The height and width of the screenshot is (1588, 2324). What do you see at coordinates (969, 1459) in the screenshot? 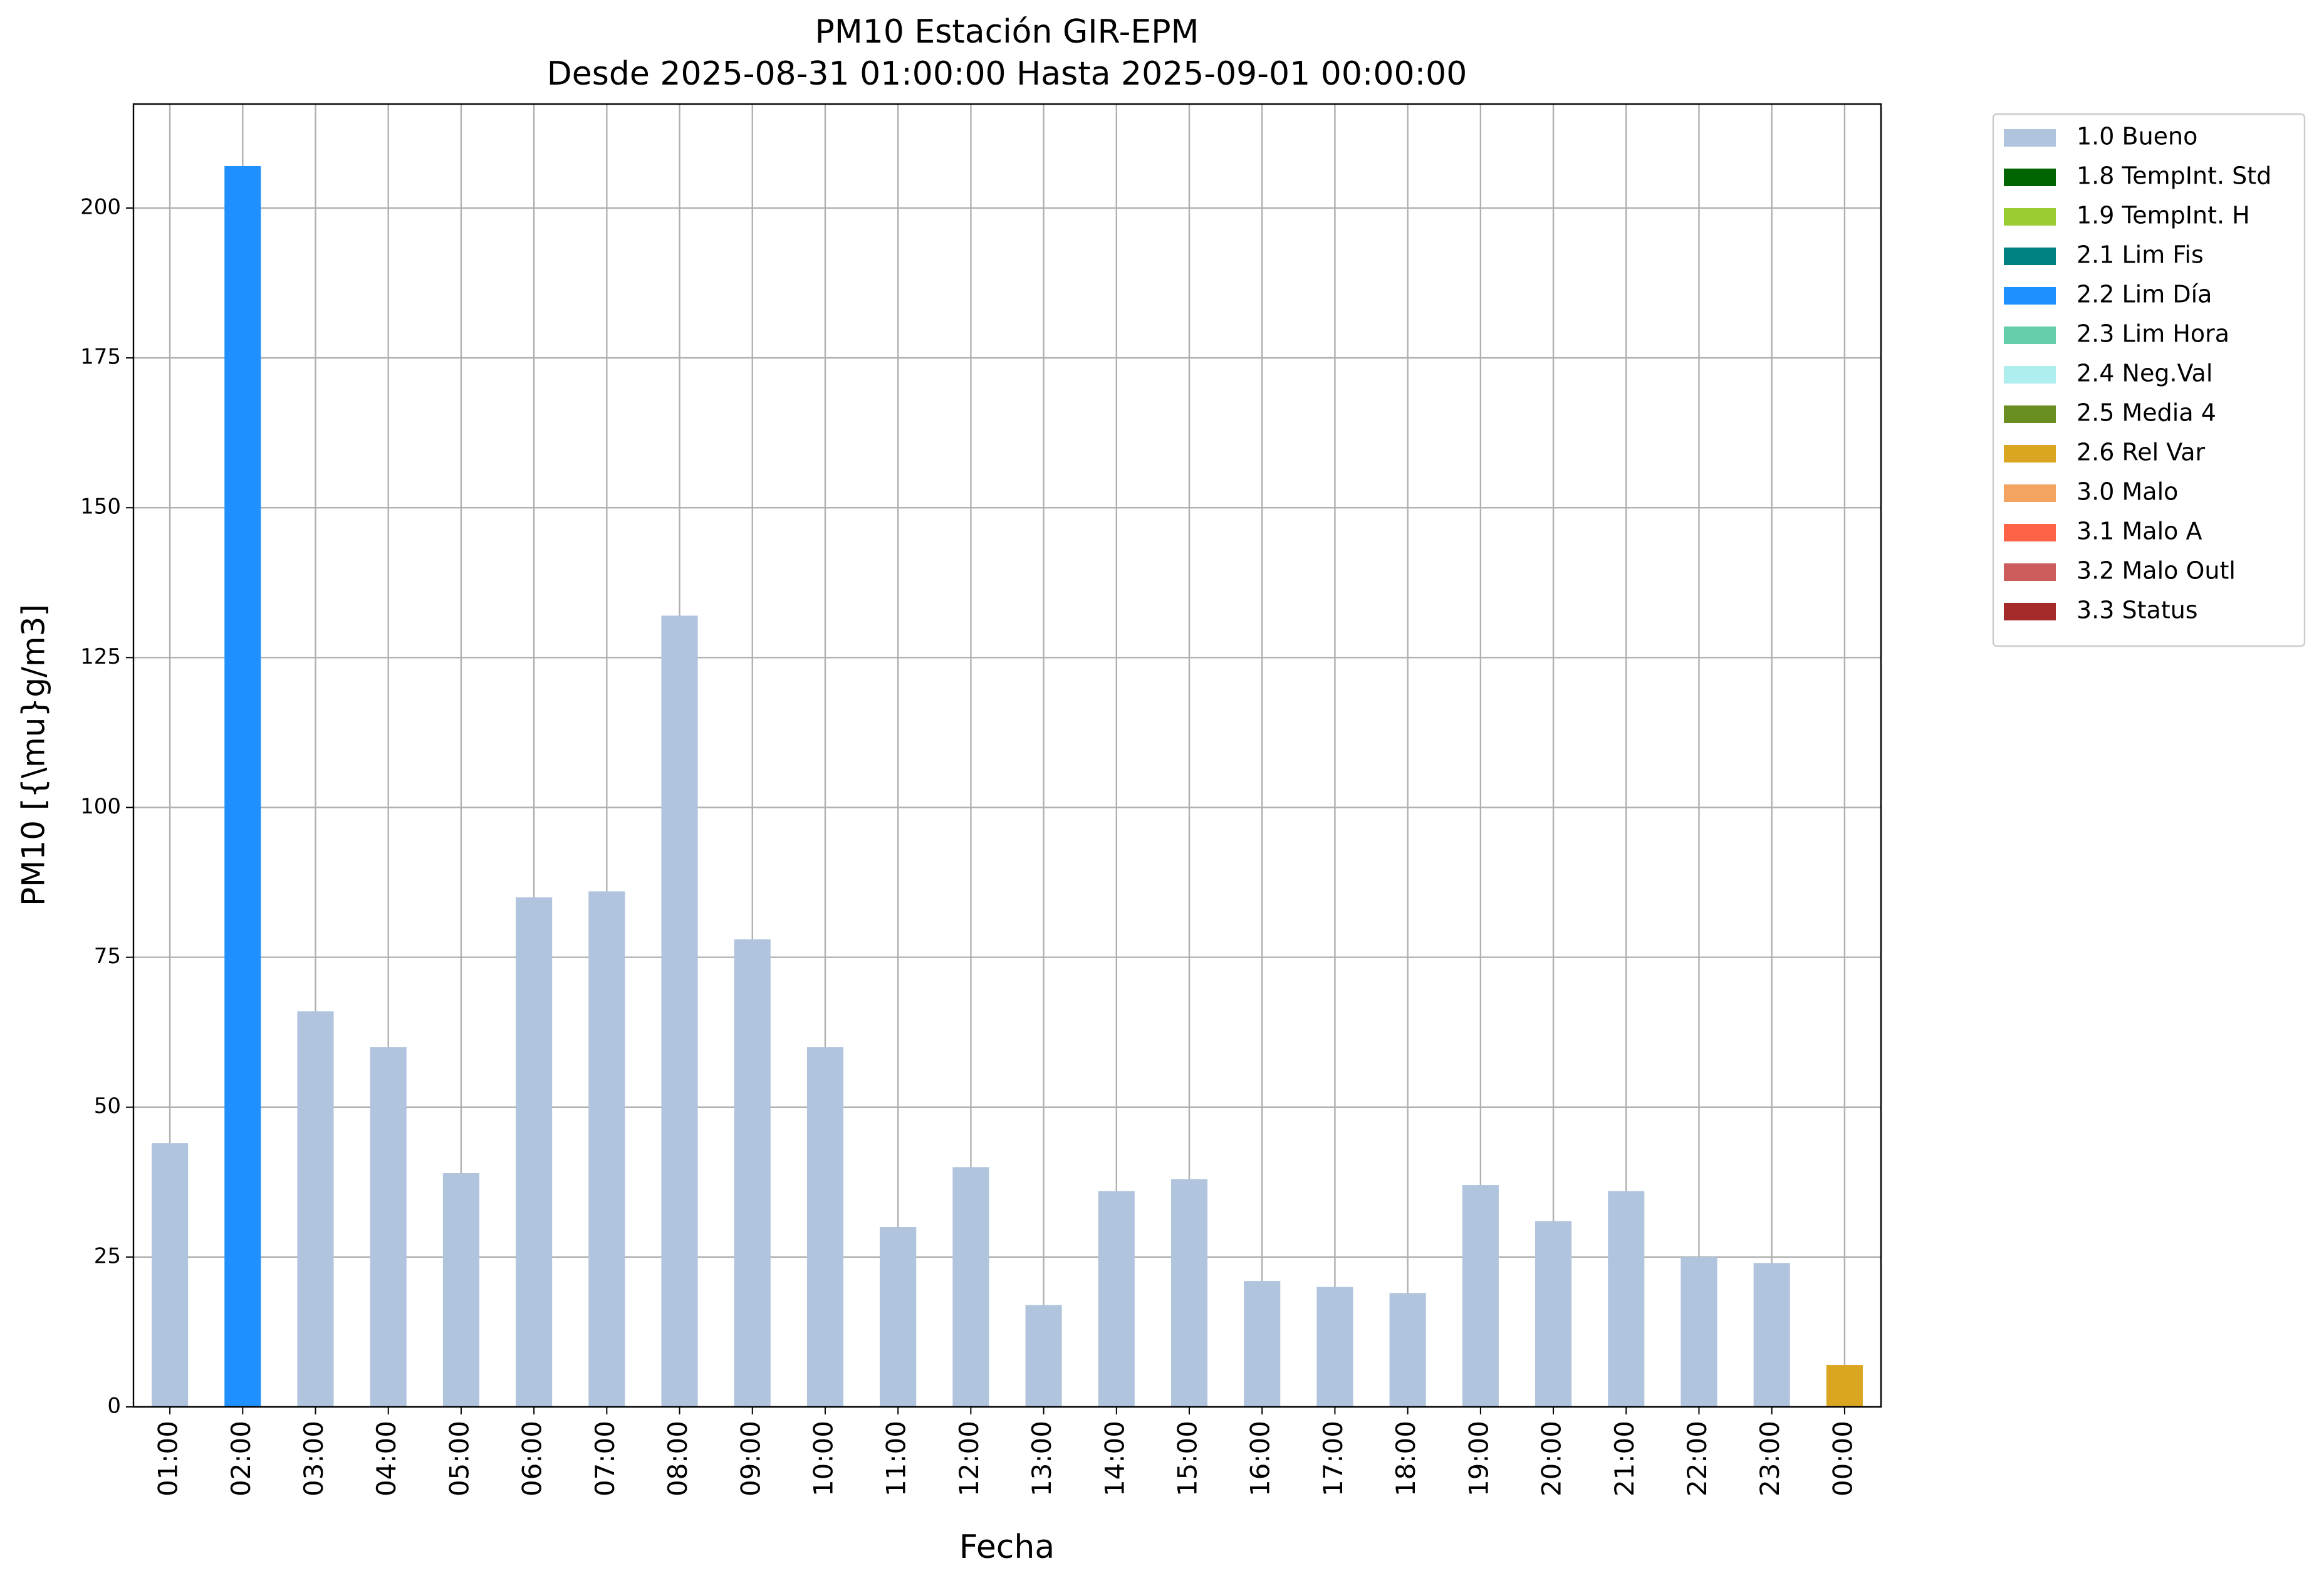
I see `x-tick-label: 12:00` at bounding box center [969, 1459].